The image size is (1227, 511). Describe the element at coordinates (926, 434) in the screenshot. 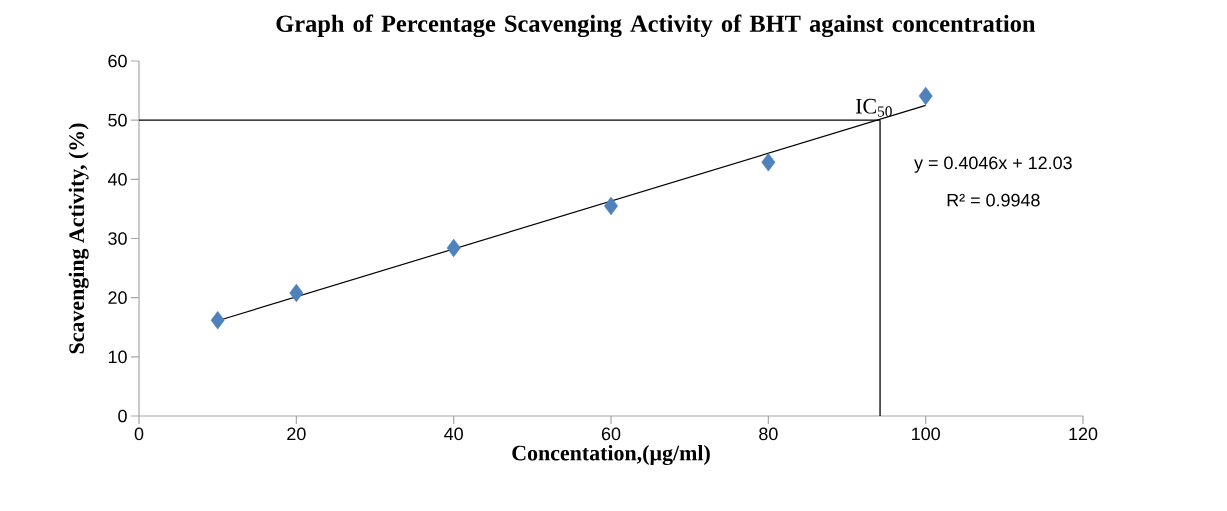

I see `x-tick-label: 100` at that location.